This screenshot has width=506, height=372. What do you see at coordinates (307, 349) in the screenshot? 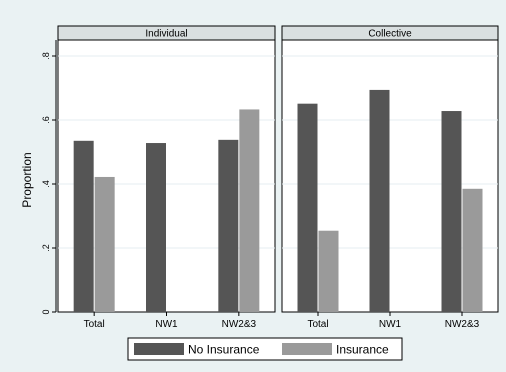
I see `legend-swatch-insurance` at bounding box center [307, 349].